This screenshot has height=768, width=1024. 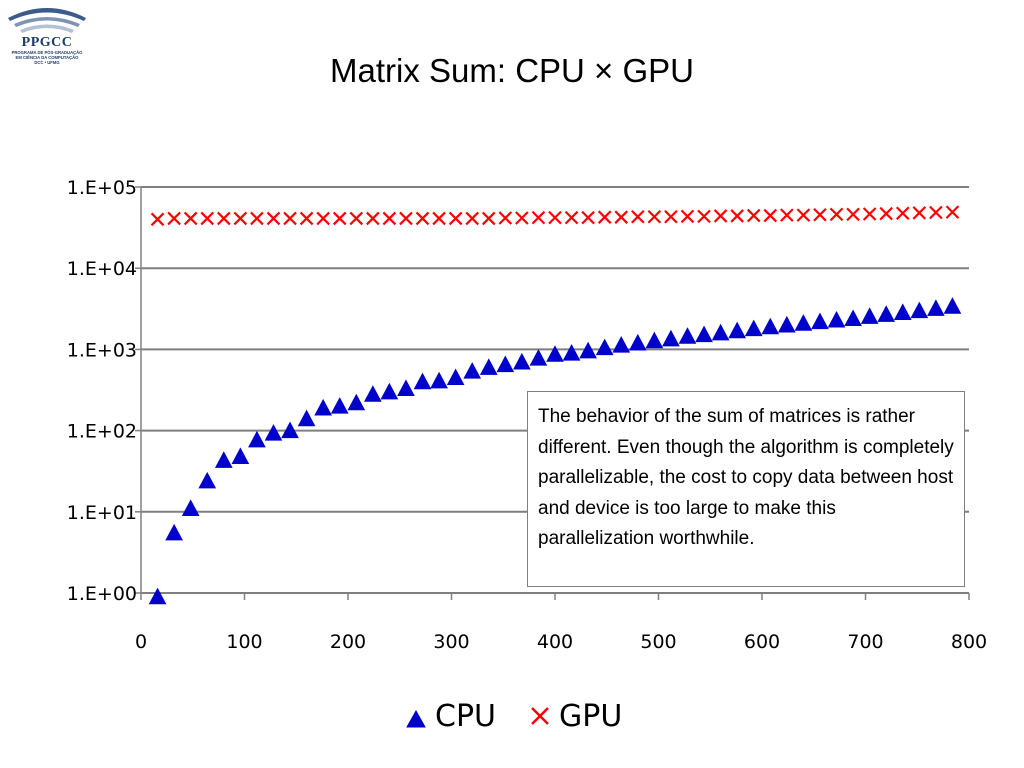 I want to click on x-tick-label: 400, so click(x=555, y=642).